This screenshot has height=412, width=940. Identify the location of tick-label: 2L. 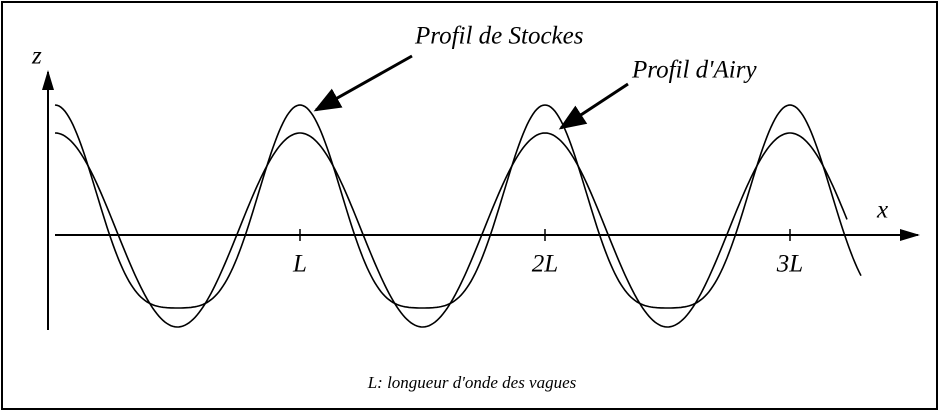
(545, 264).